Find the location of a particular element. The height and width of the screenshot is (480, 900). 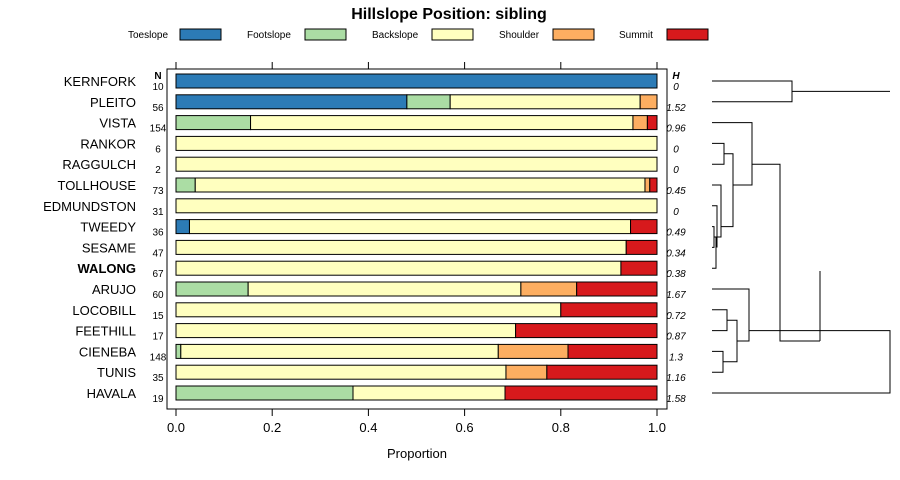

row-havala: HAVALA 19 1.58 is located at coordinates (386, 395).